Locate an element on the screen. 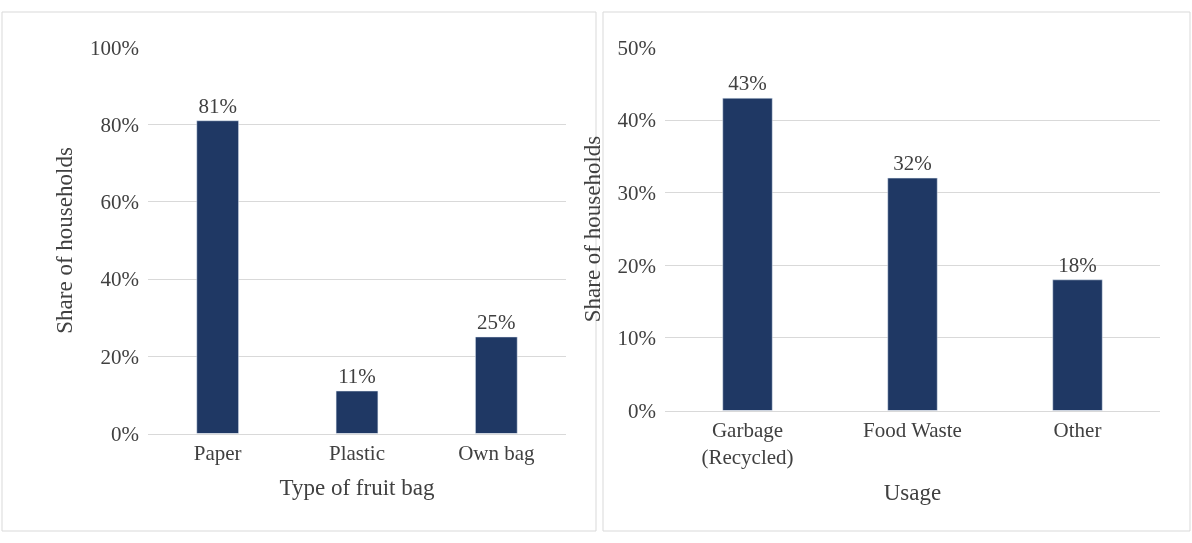 This screenshot has width=1192, height=543. y-tick-label: 80% is located at coordinates (119, 124).